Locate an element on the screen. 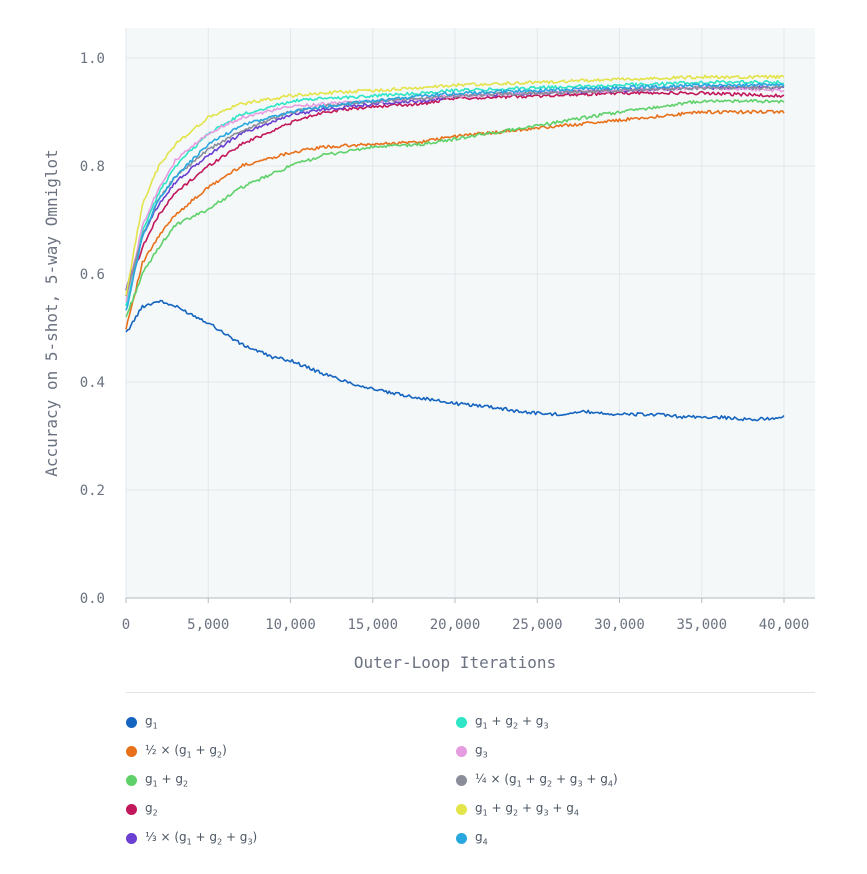  y-tick-label: 0.6 is located at coordinates (92, 275).